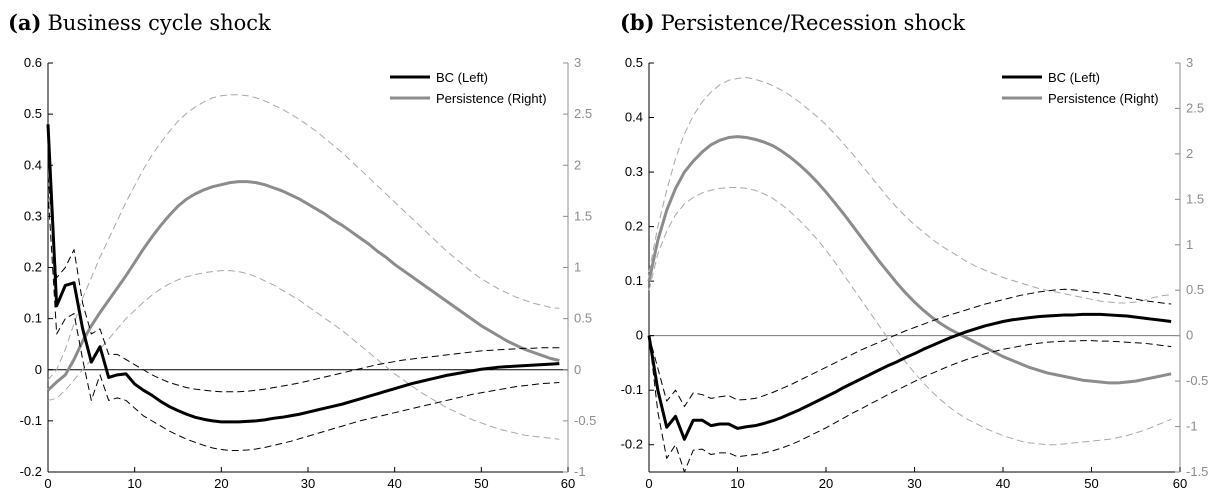 Image resolution: width=1225 pixels, height=498 pixels. I want to click on bc-lower-band, so click(910, 404).